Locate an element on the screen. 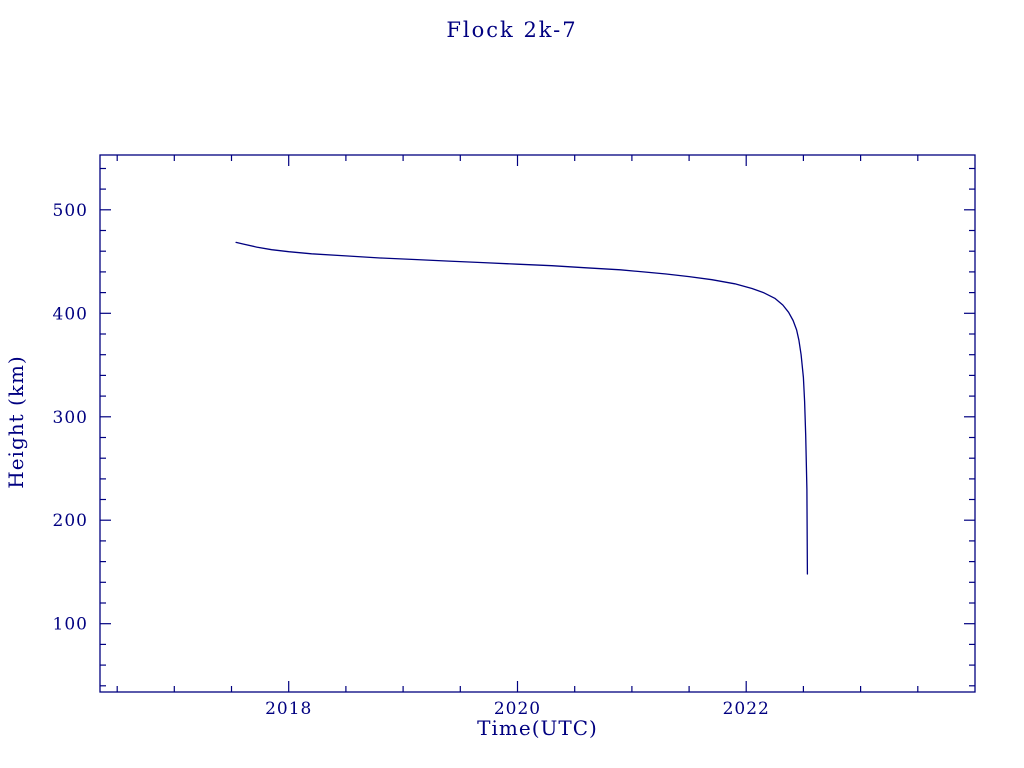  chart-title: Flock 2k-7 is located at coordinates (512, 30).